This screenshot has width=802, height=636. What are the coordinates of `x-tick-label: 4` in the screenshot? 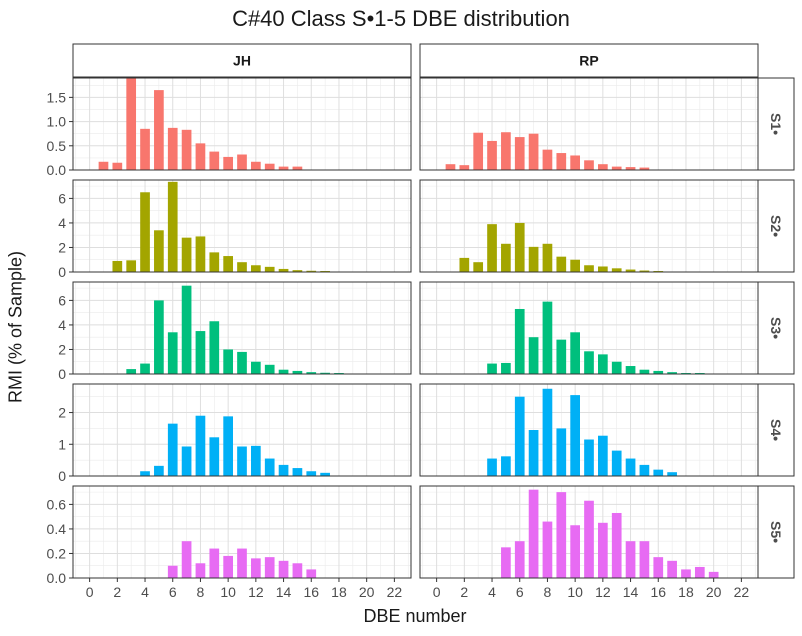 It's located at (492, 592).